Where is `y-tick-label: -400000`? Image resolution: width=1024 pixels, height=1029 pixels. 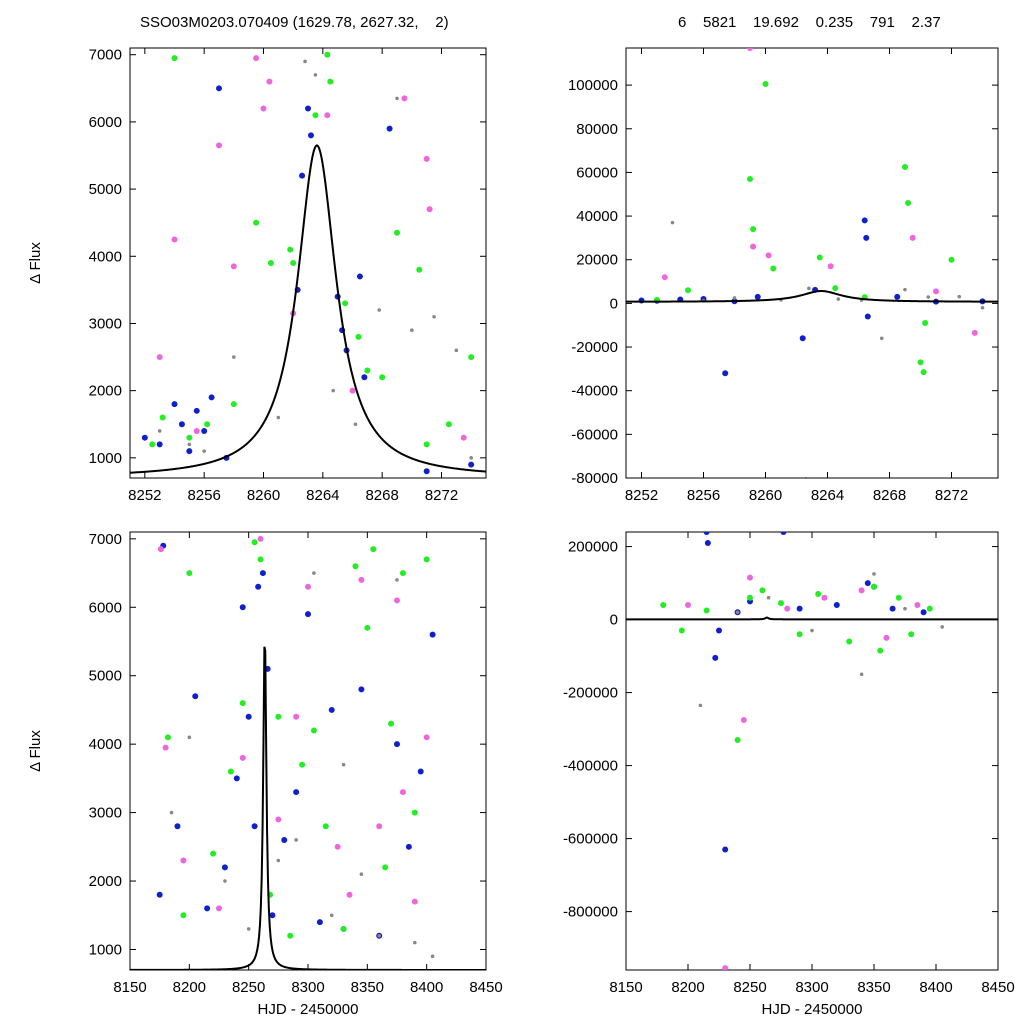 y-tick-label: -400000 is located at coordinates (590, 766).